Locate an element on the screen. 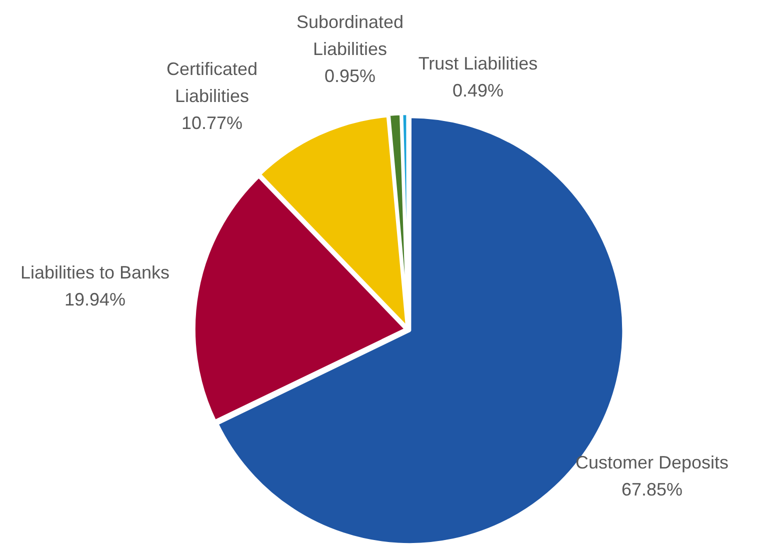 This screenshot has height=547, width=783. slice-label: Customer Deposits is located at coordinates (652, 462).